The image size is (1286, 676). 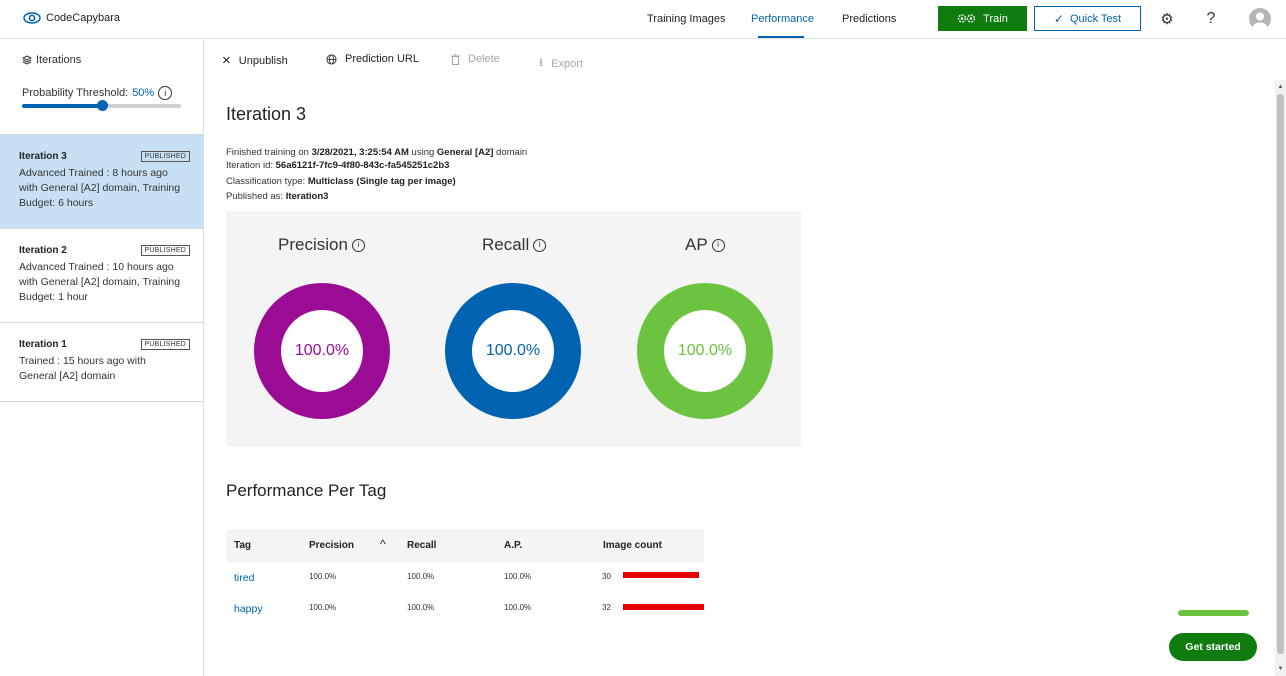 I want to click on iteration-title: Iteration 1, so click(x=43, y=344).